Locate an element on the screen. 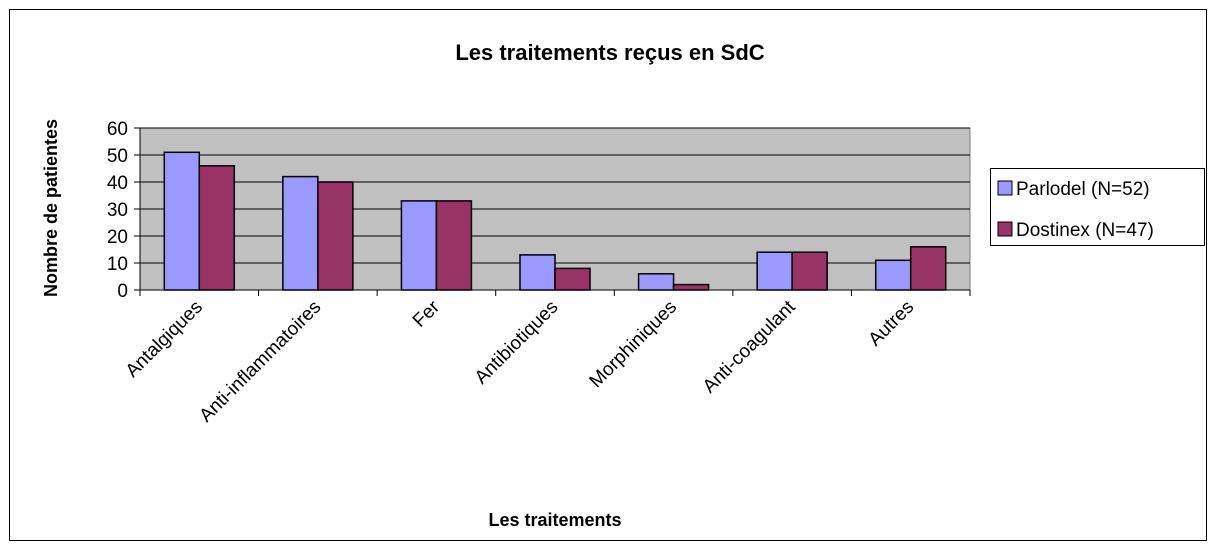  y-tick-label: 50 is located at coordinates (117, 156).